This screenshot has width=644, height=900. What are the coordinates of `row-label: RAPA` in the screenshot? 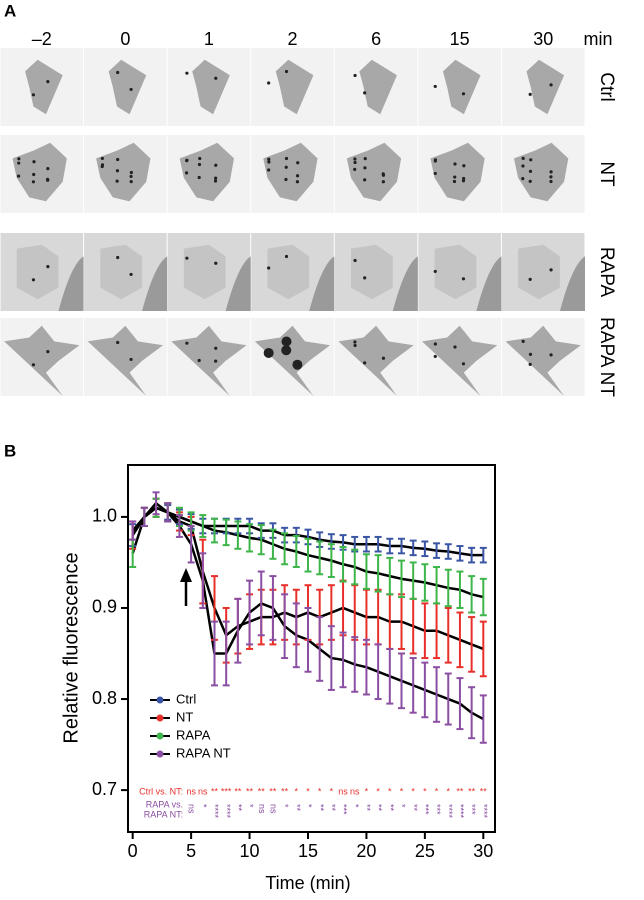 It's located at (606, 272).